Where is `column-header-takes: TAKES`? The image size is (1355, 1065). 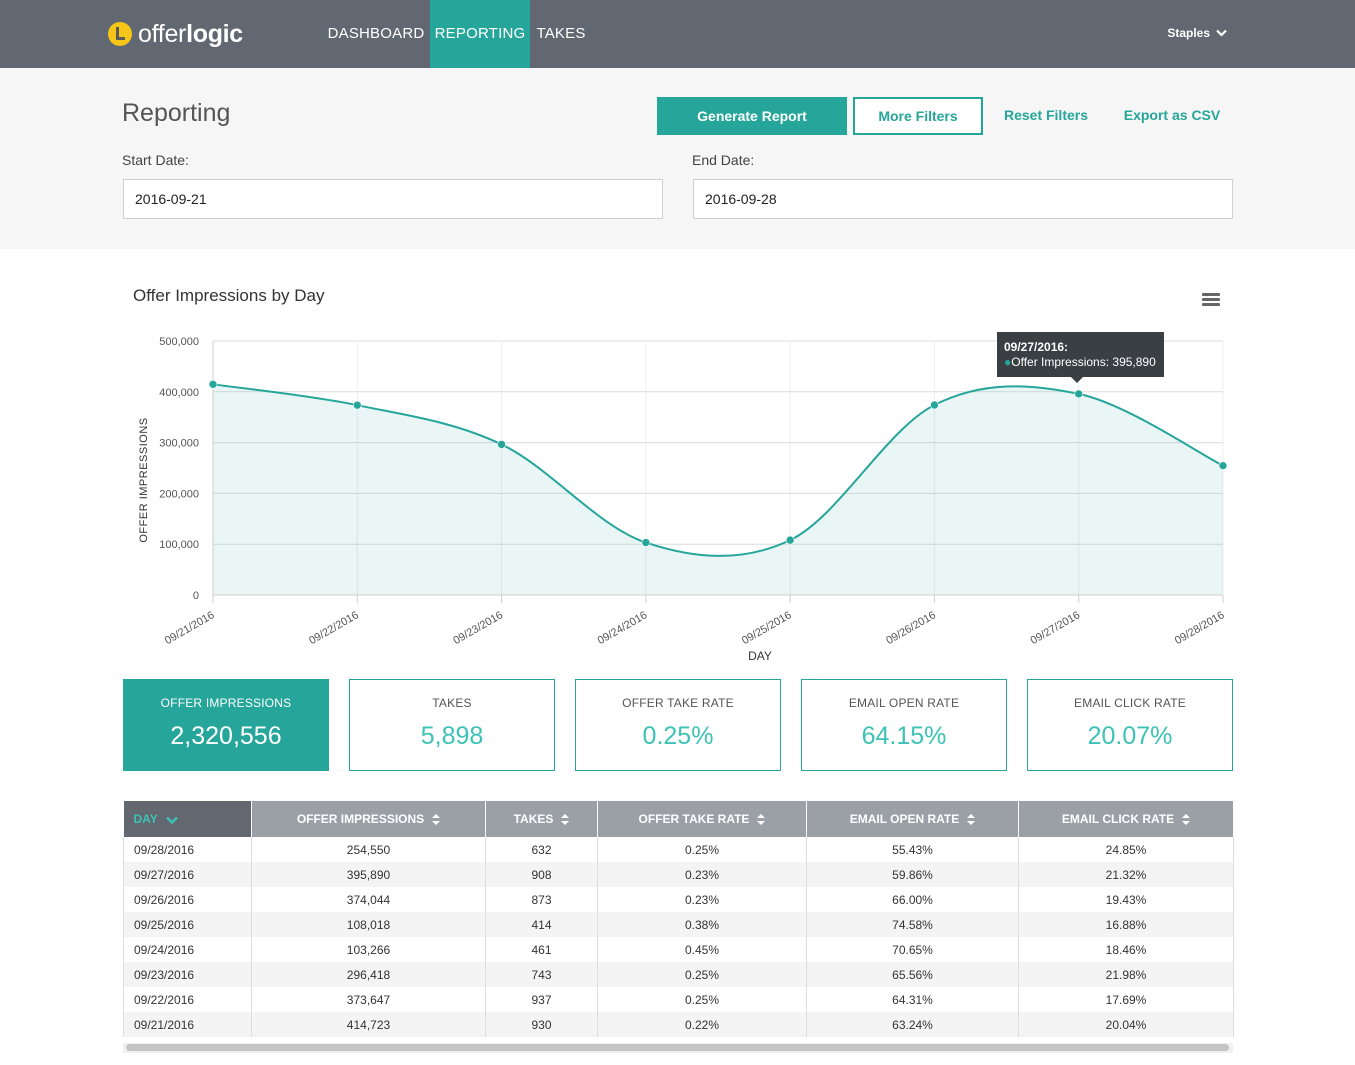
column-header-takes: TAKES is located at coordinates (541, 819).